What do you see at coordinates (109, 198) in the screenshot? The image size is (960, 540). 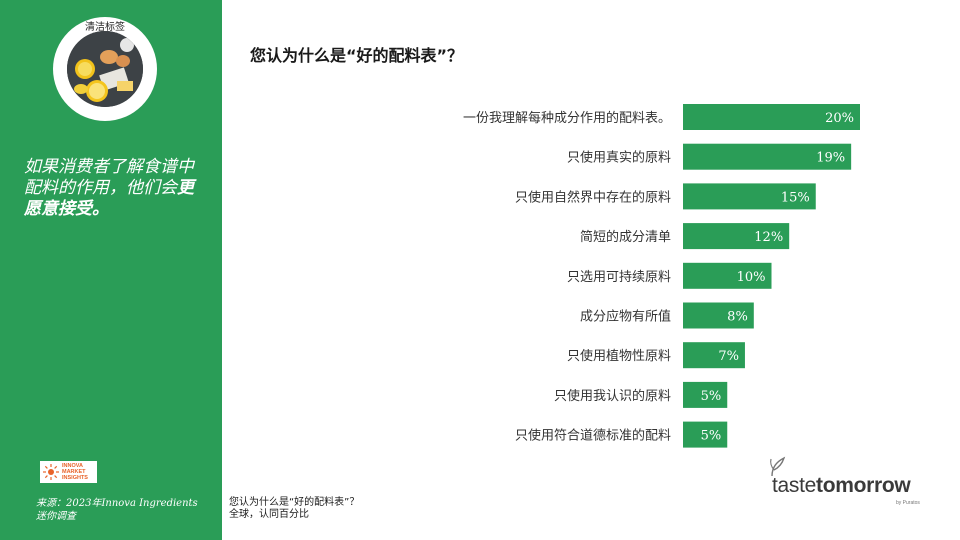 I see `sidebar-headline-emphasis: 更愿意接受。` at bounding box center [109, 198].